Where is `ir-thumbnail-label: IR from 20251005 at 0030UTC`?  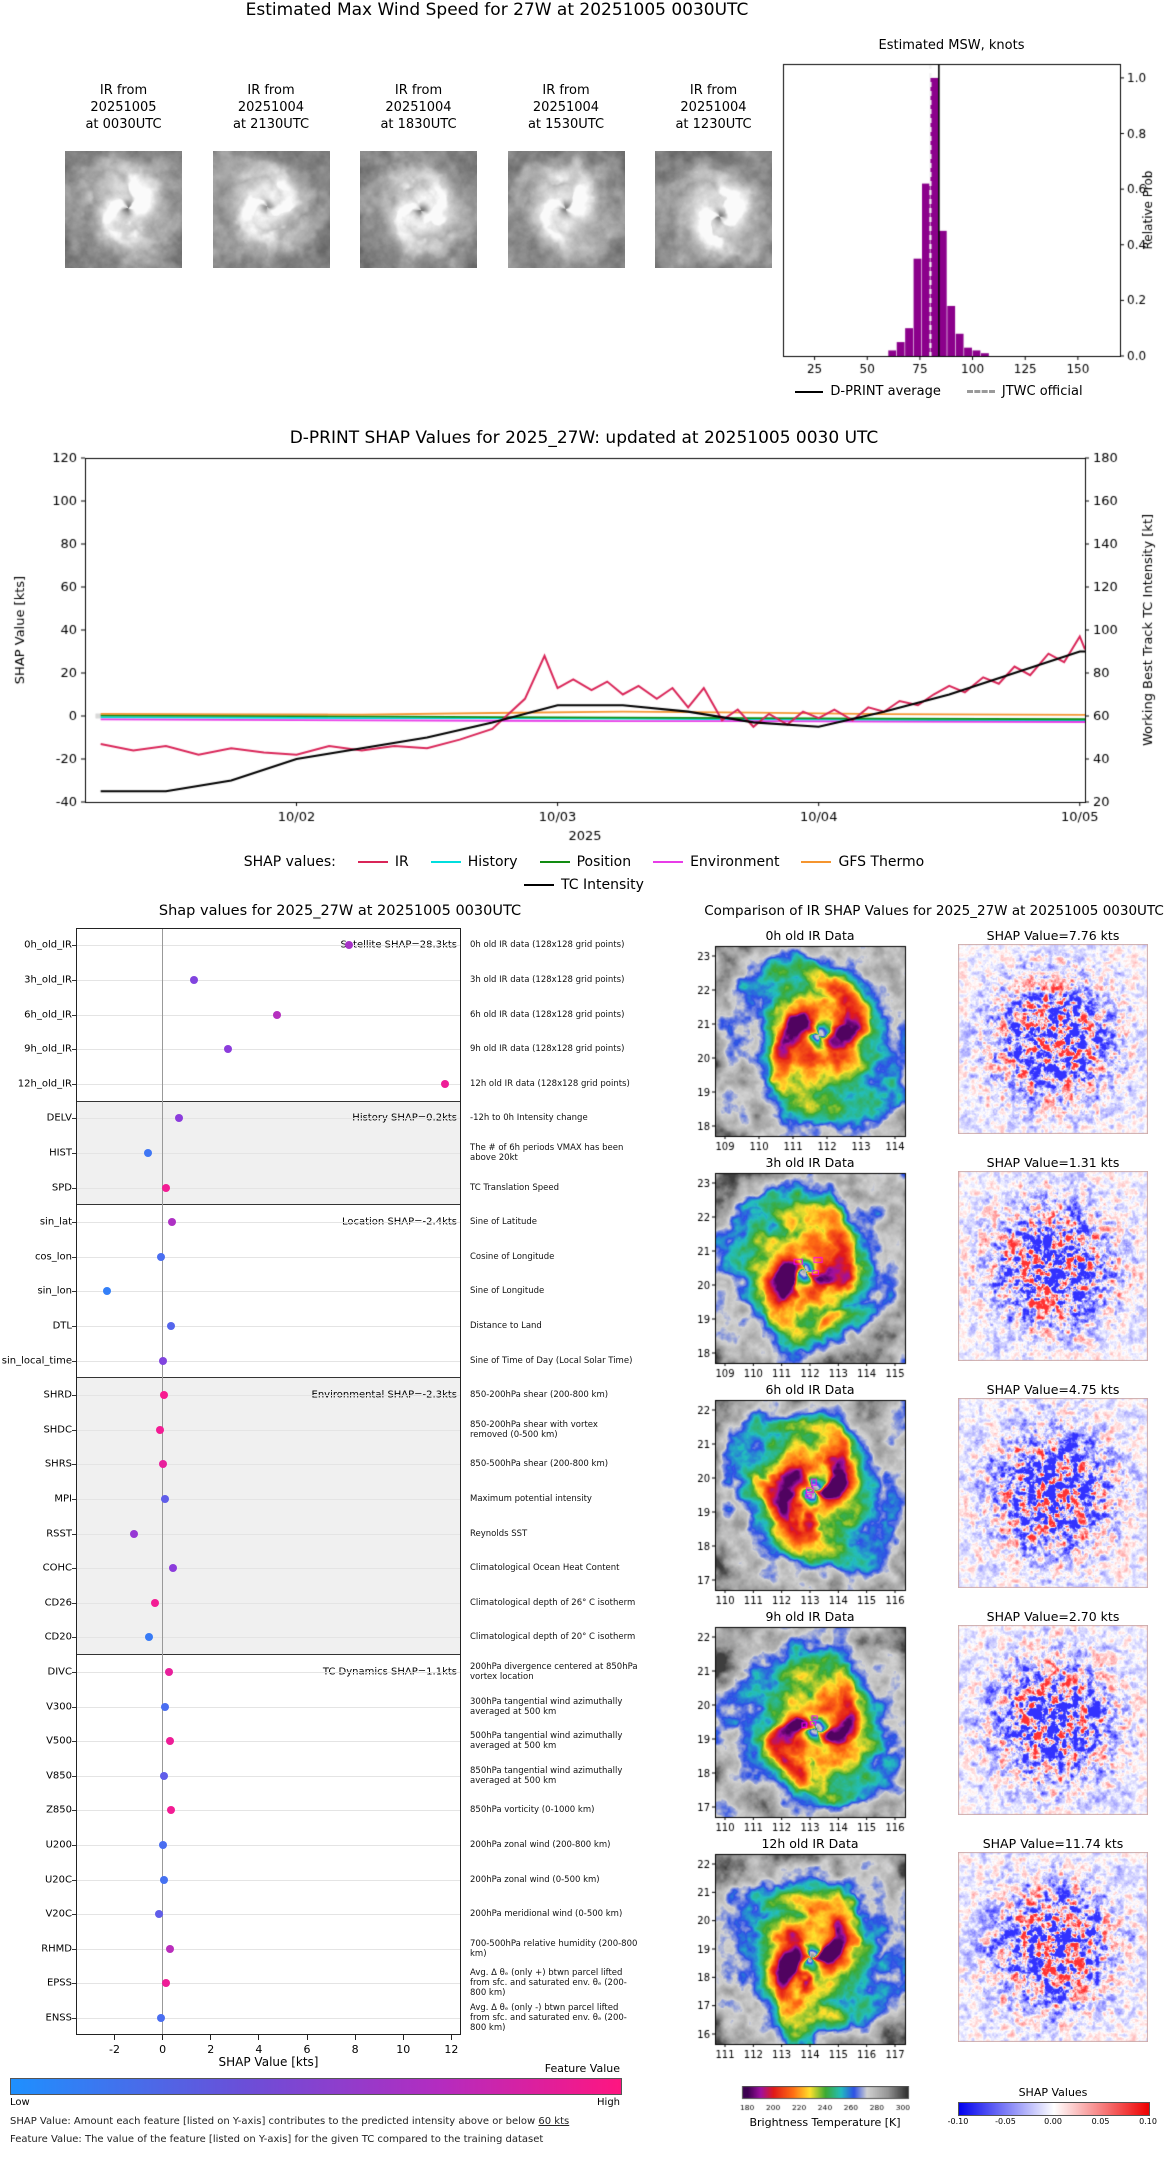
ir-thumbnail-label: IR from 20251005 at 0030UTC is located at coordinates (123, 107).